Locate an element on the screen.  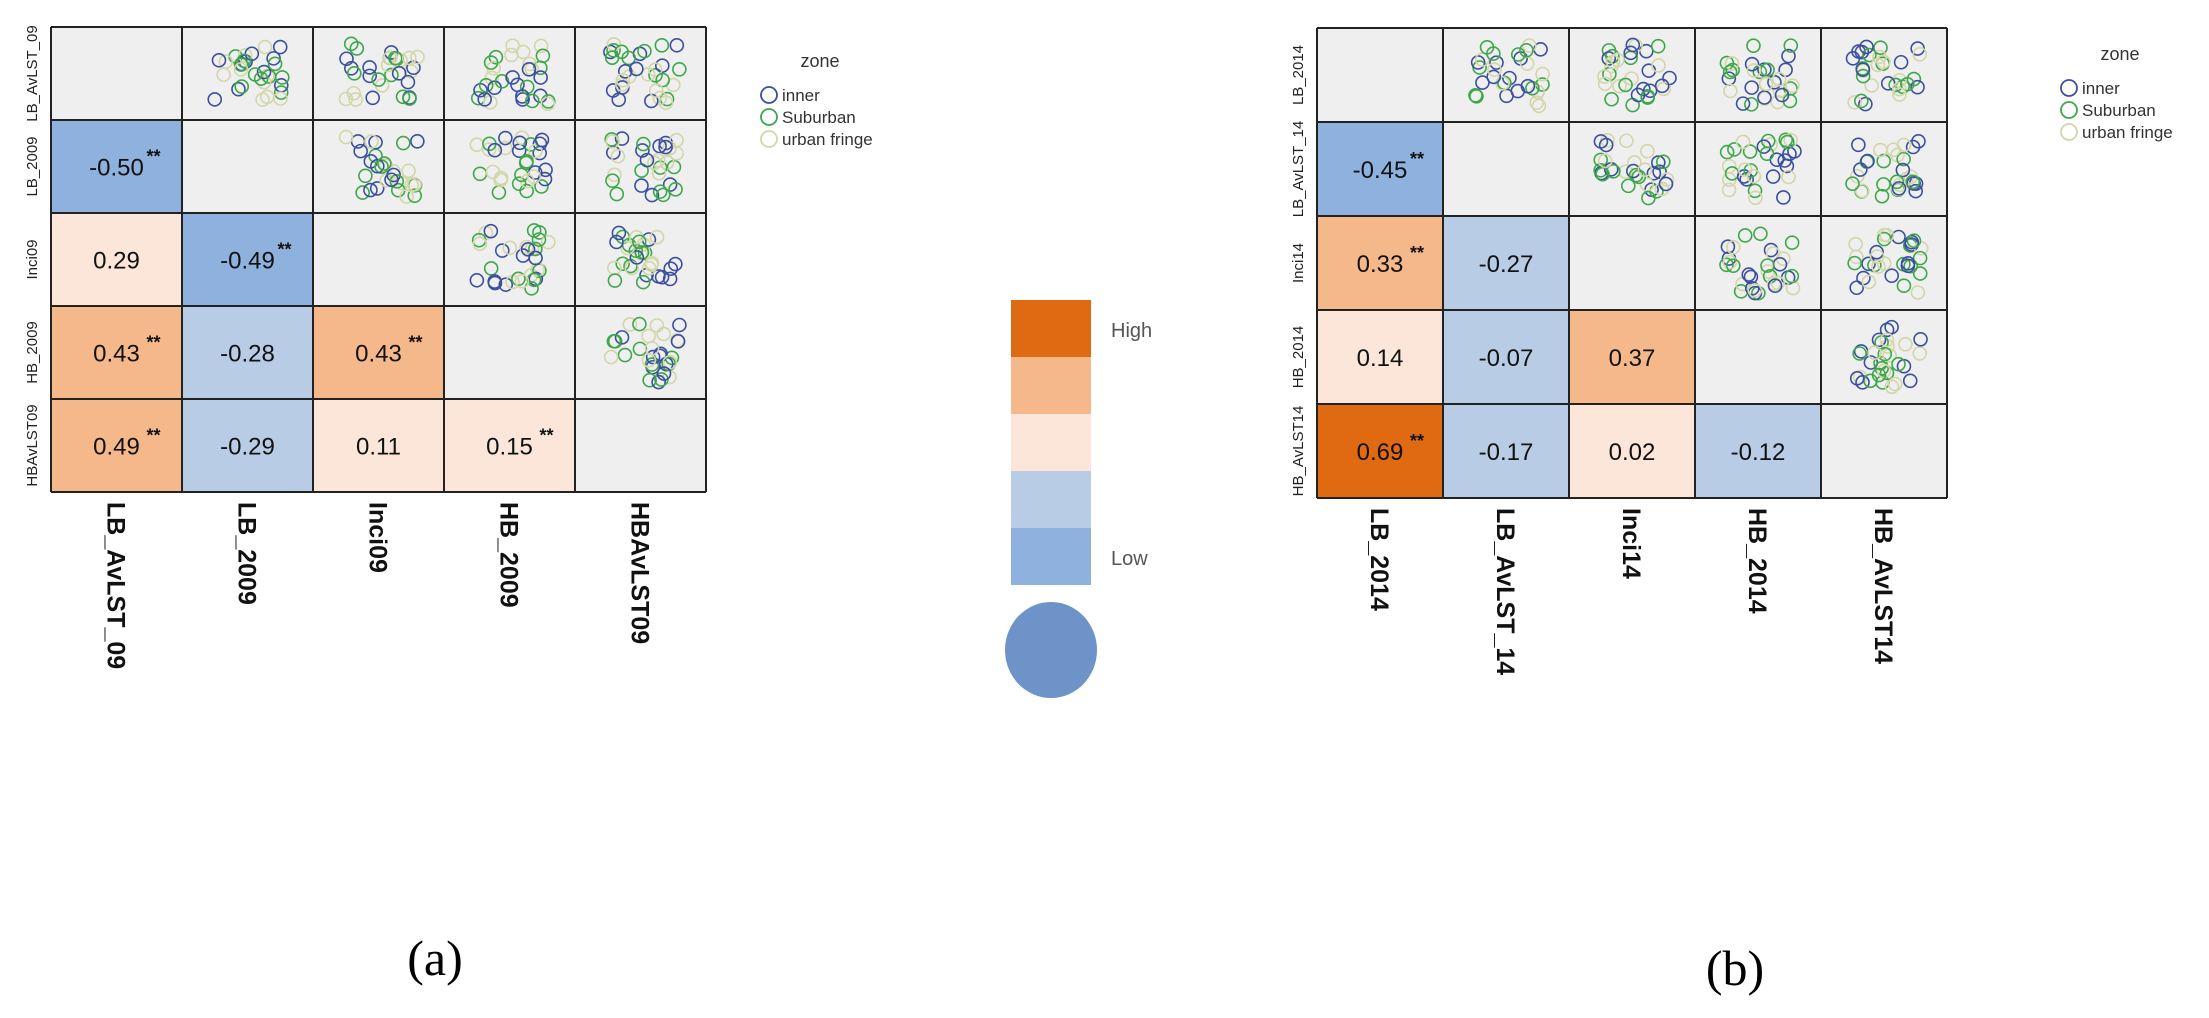
panel-caption: (b) is located at coordinates (1735, 968).